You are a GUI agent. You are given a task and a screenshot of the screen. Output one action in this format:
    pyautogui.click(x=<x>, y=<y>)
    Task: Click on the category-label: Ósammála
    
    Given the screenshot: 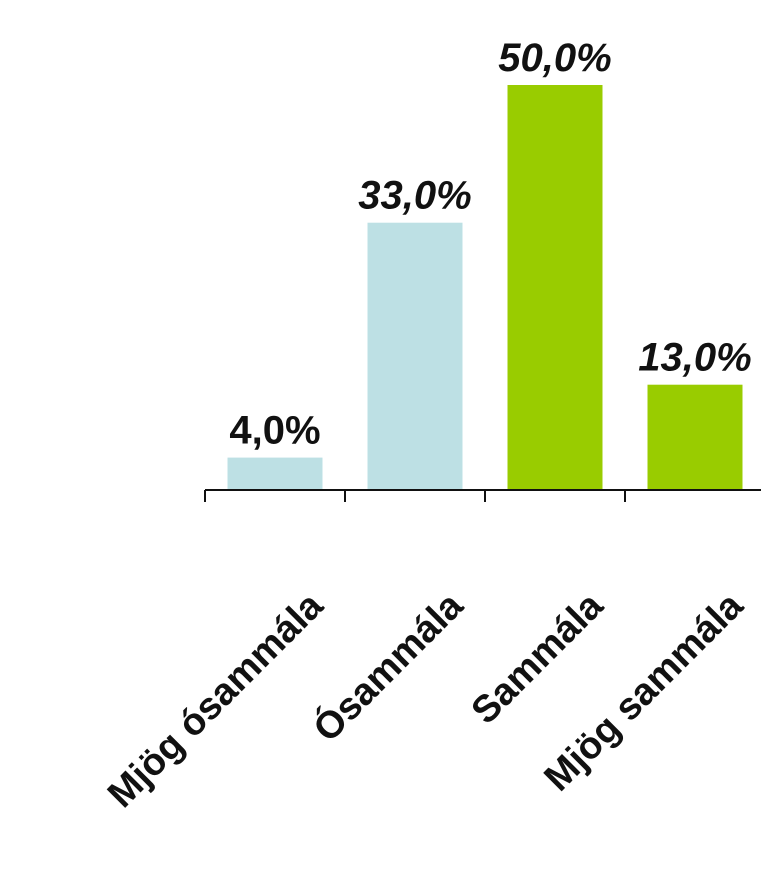 What is the action you would take?
    pyautogui.click(x=388, y=667)
    